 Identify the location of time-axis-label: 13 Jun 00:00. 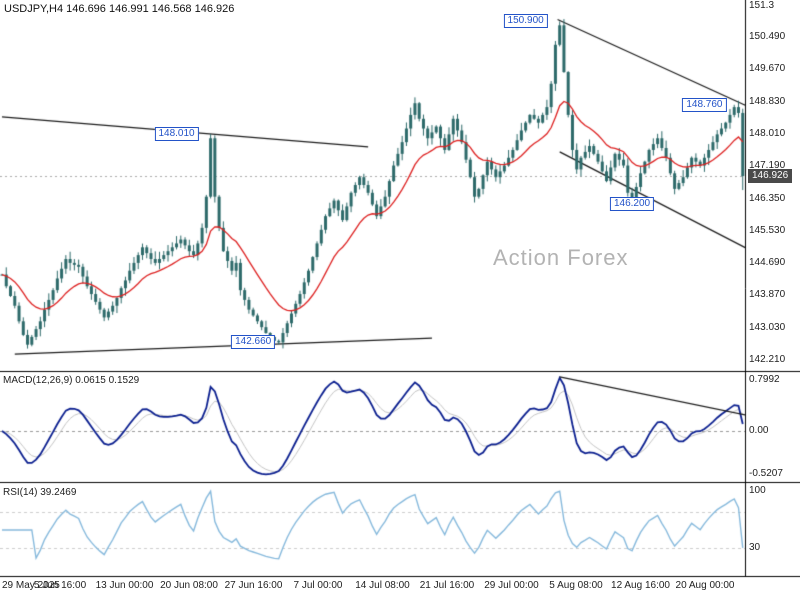
(124, 585).